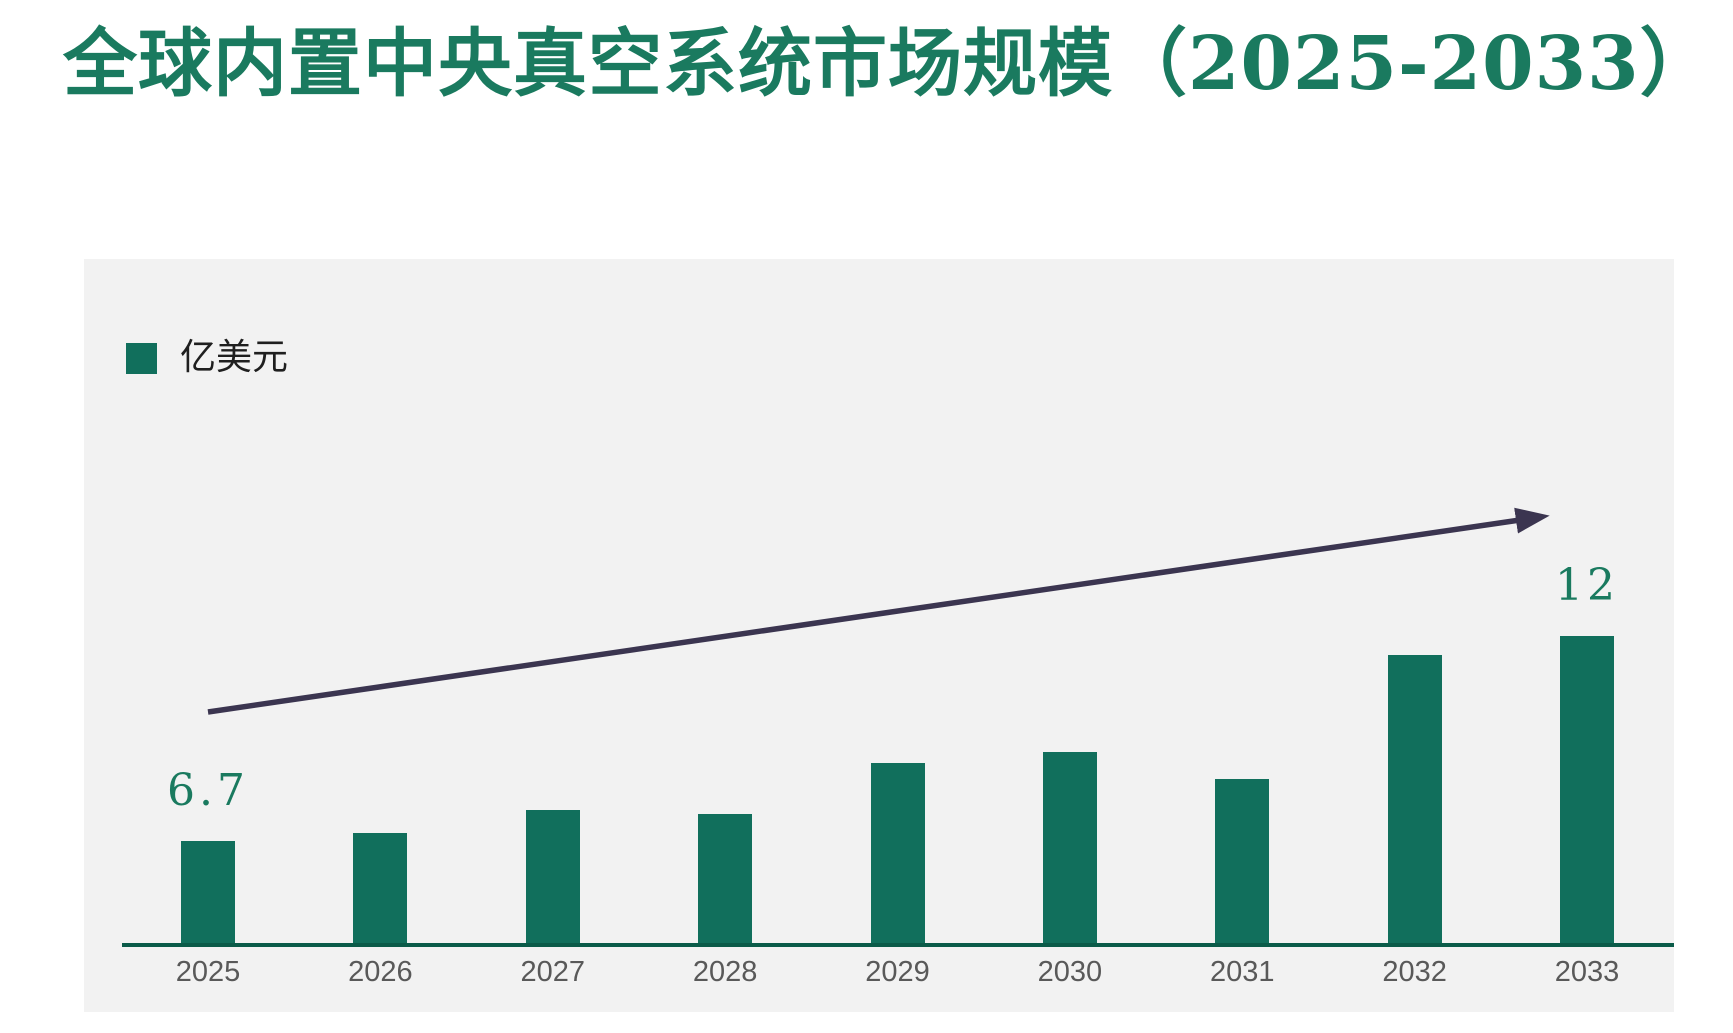 The image size is (1733, 1033). What do you see at coordinates (889, 64) in the screenshot?
I see `chart-title: 全球内置中央真空系统市场规模（2025-2033）` at bounding box center [889, 64].